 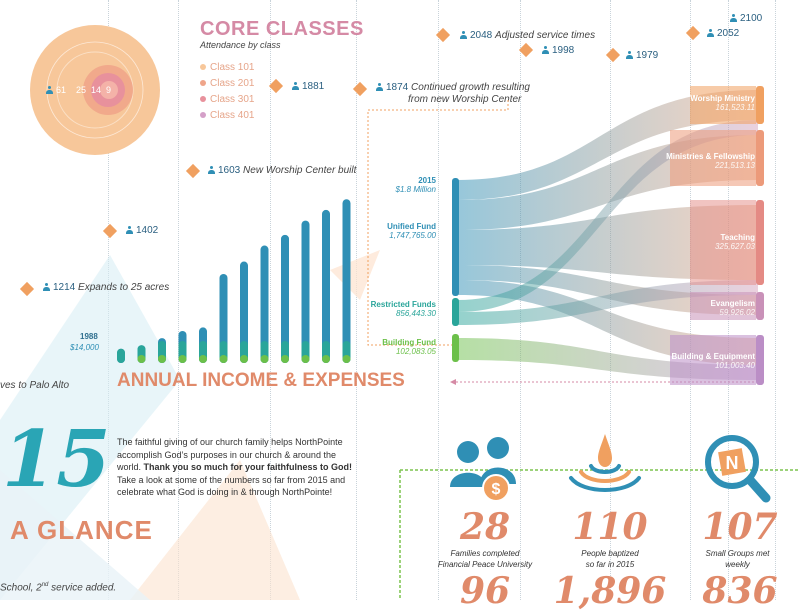 I want to click on income-start-year: 1988, so click(x=89, y=336).